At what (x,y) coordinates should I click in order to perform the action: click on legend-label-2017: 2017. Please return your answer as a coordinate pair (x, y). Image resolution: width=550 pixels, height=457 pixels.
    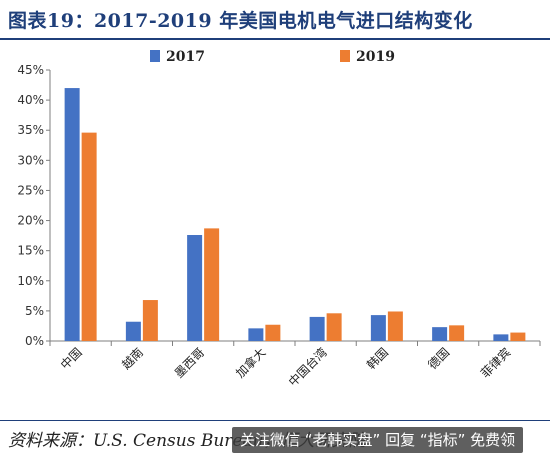
    Looking at the image, I should click on (185, 57).